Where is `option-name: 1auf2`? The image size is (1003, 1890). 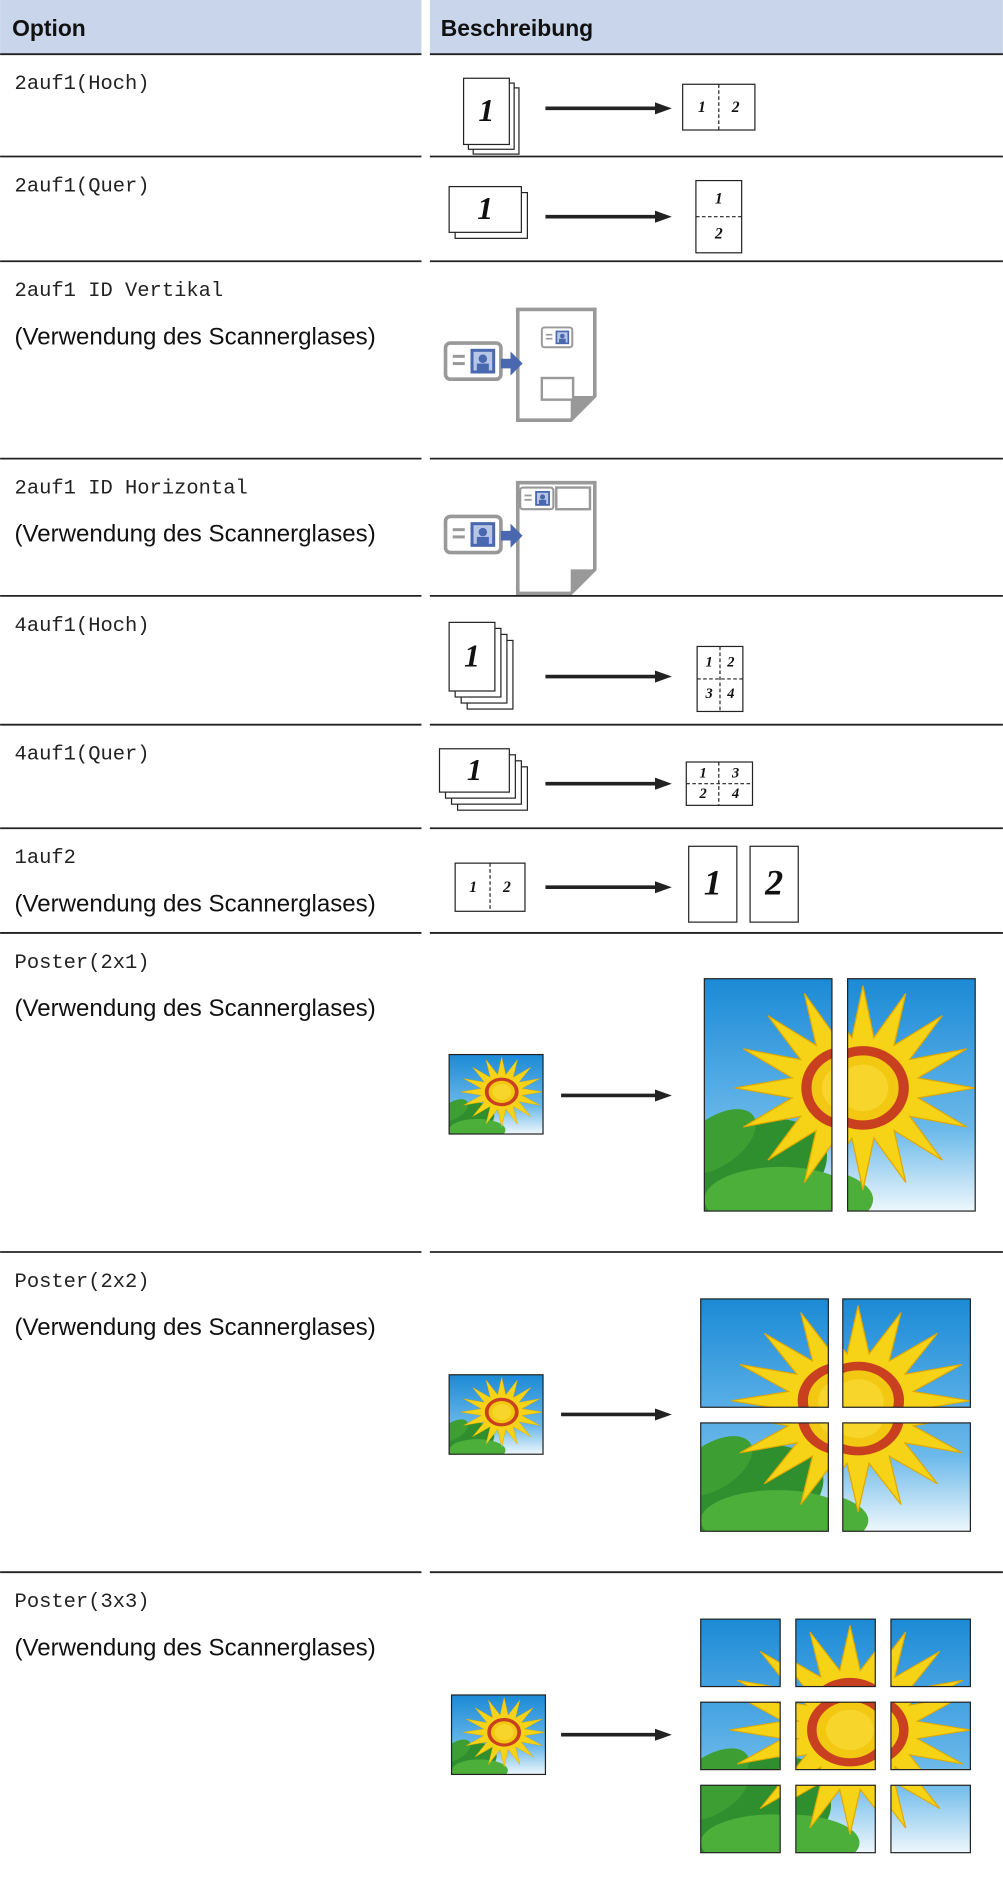 option-name: 1auf2 is located at coordinates (45, 858).